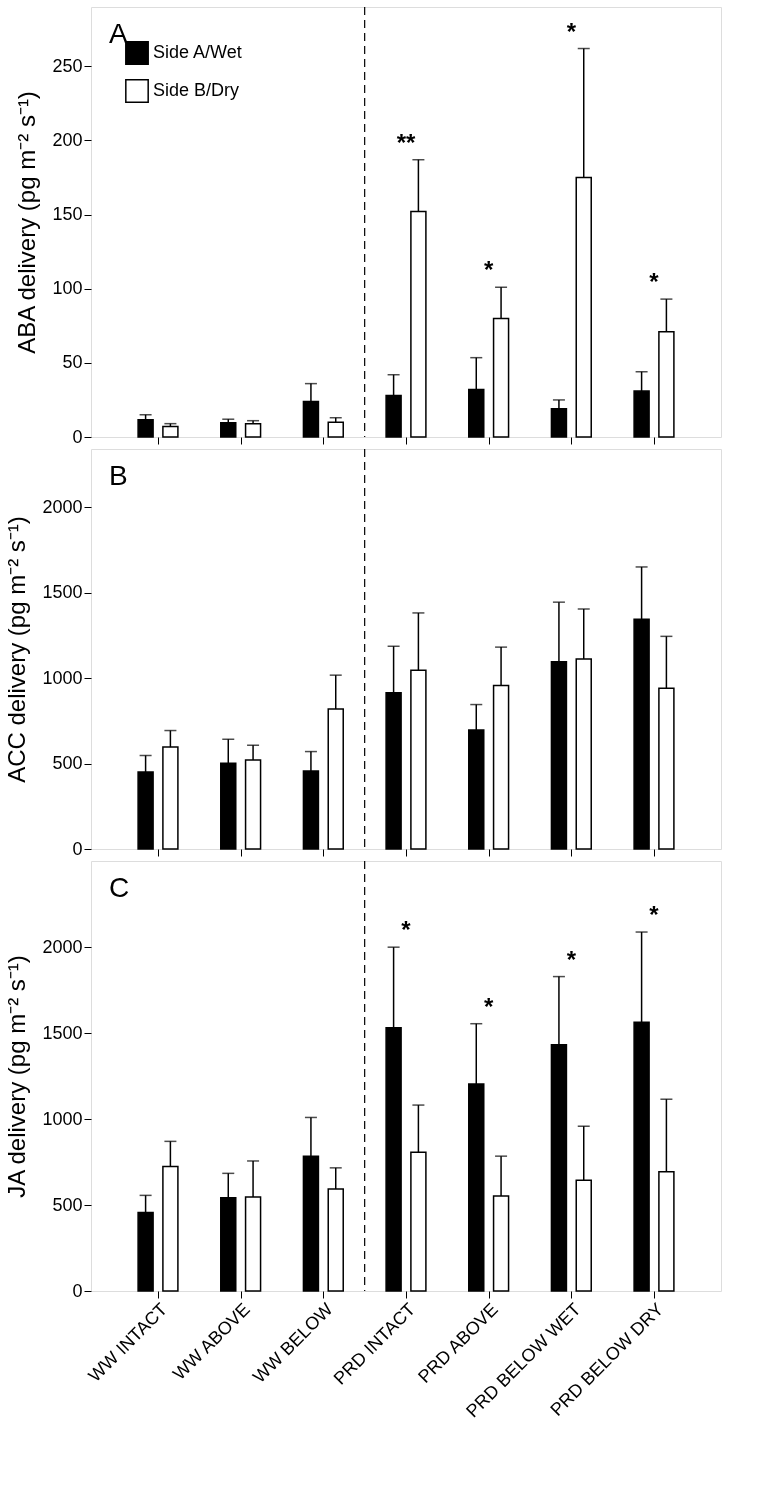 The image size is (771, 1496). What do you see at coordinates (67, 288) in the screenshot?
I see `y-tick-label: 100` at bounding box center [67, 288].